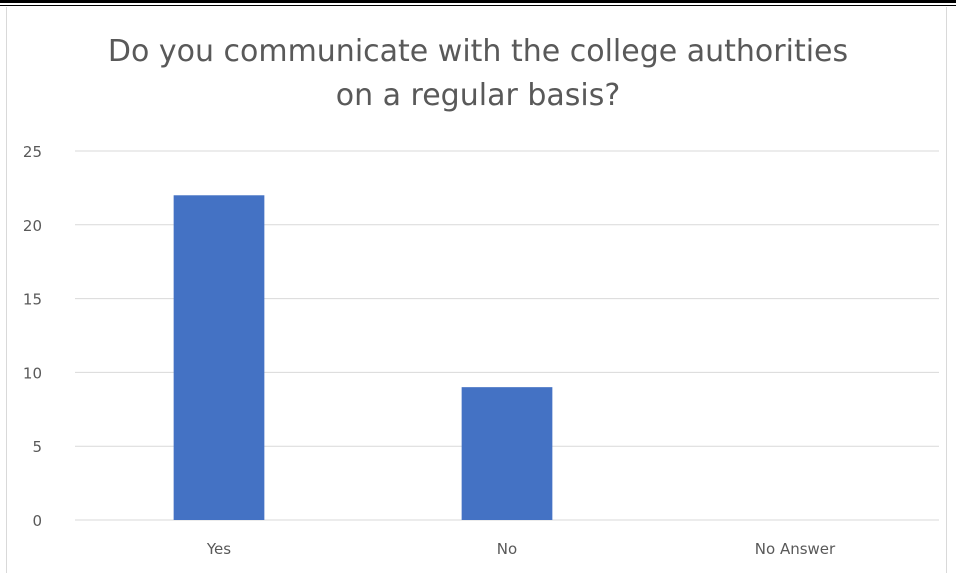  What do you see at coordinates (478, 1) in the screenshot?
I see `top-border-thick` at bounding box center [478, 1].